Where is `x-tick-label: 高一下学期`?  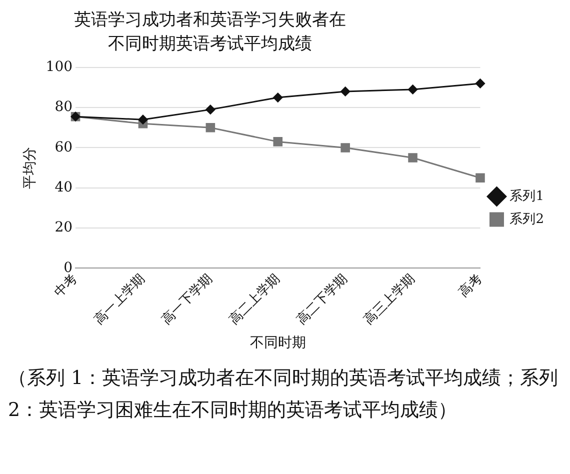
x-tick-label: 高一下学期 is located at coordinates (187, 299).